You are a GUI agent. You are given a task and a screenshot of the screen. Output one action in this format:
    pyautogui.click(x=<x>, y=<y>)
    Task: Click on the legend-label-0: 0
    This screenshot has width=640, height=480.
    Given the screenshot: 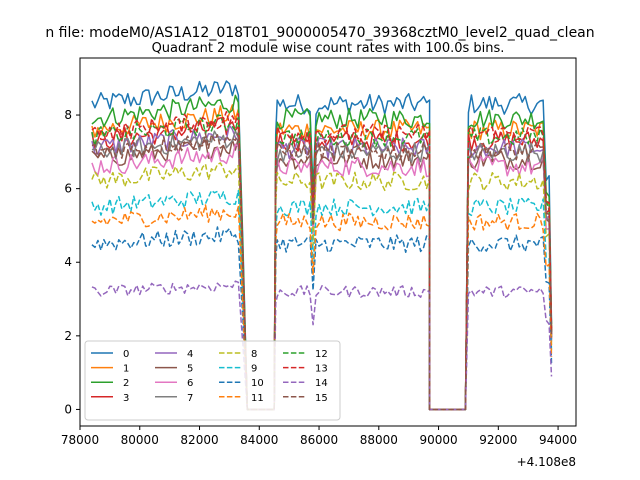 What is the action you would take?
    pyautogui.click(x=126, y=354)
    